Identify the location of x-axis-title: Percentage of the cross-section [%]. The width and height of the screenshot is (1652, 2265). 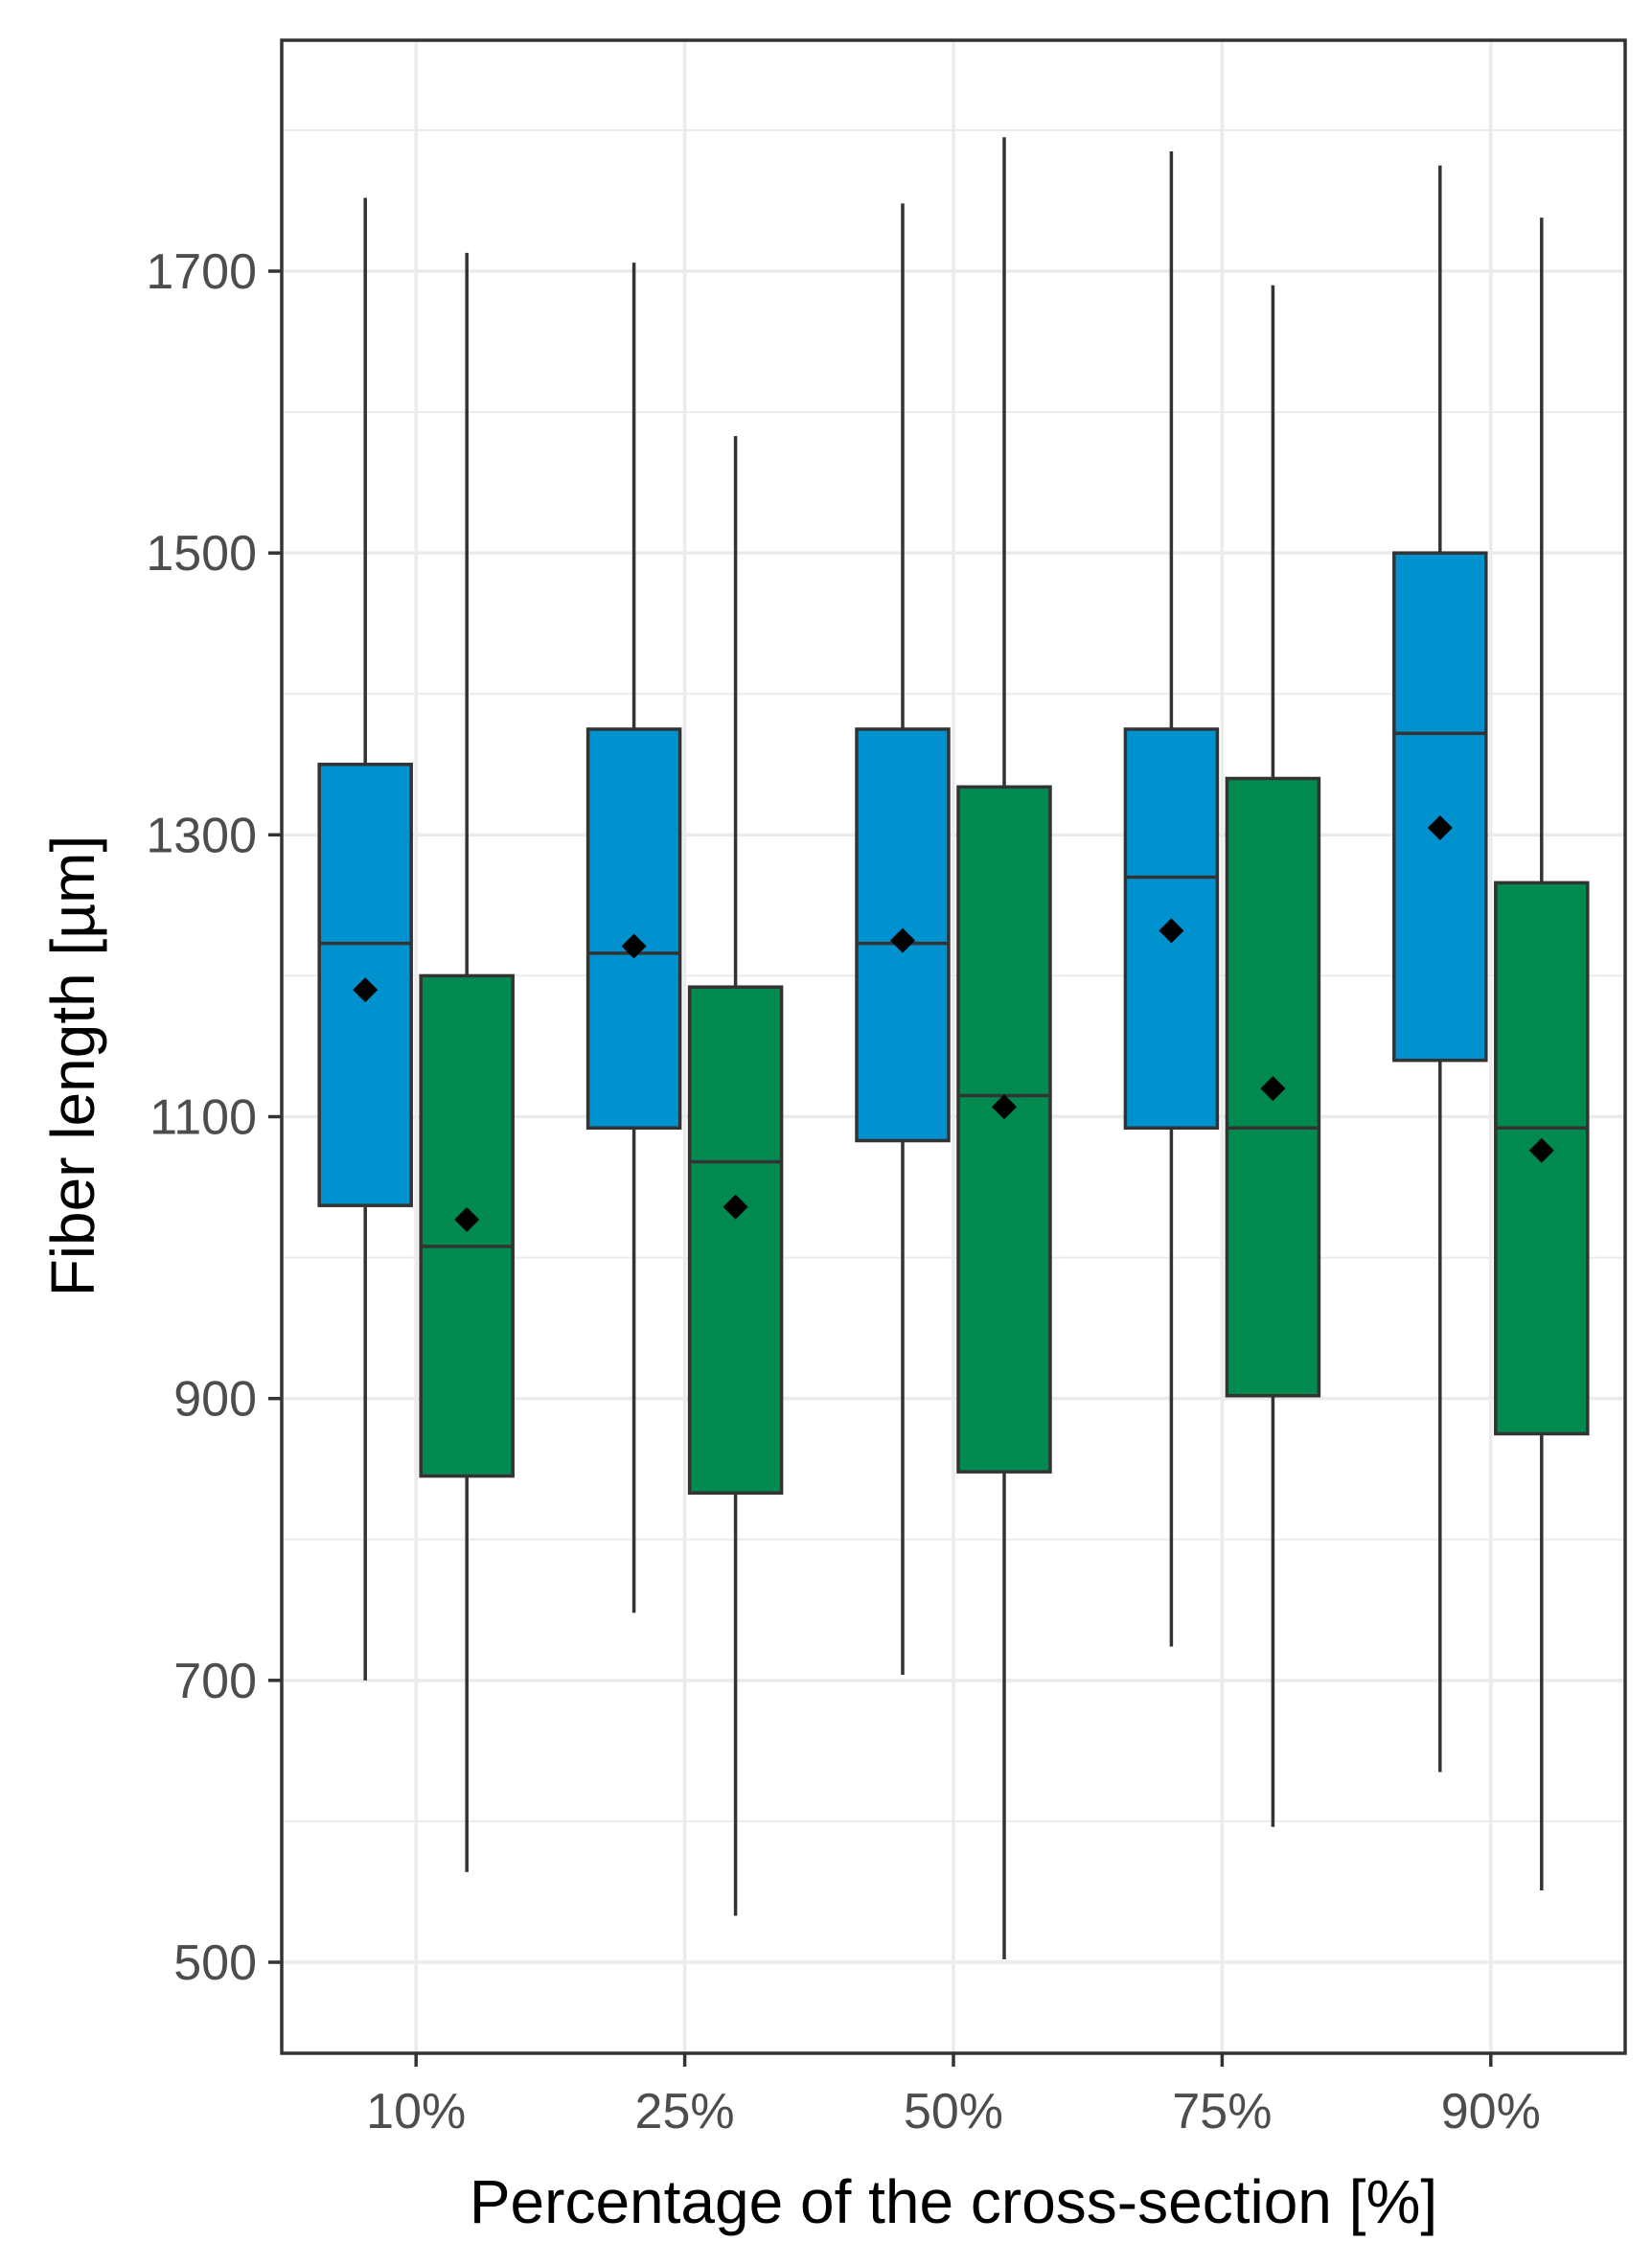
(953, 2201).